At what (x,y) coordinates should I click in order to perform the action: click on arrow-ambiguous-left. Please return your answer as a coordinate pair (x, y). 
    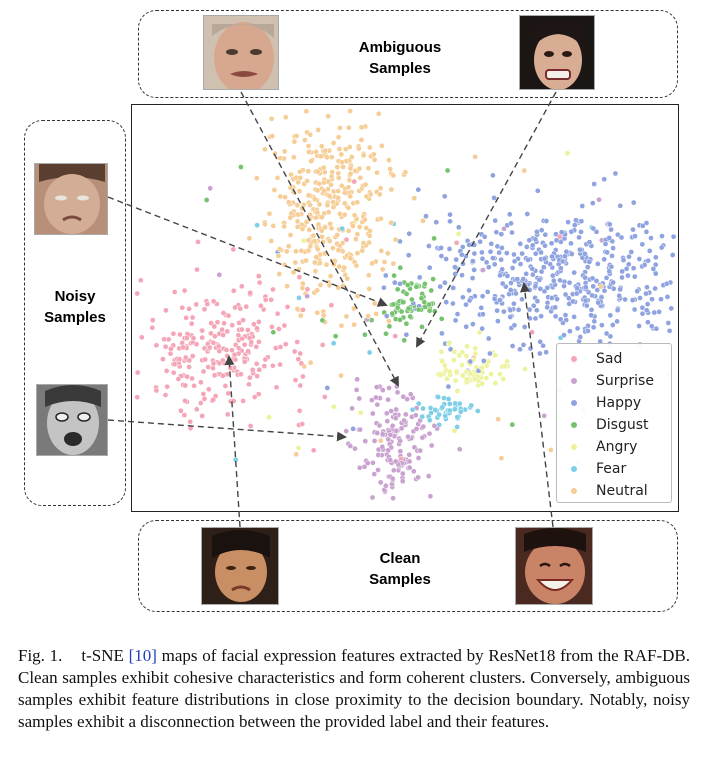
    Looking at the image, I should click on (319, 239).